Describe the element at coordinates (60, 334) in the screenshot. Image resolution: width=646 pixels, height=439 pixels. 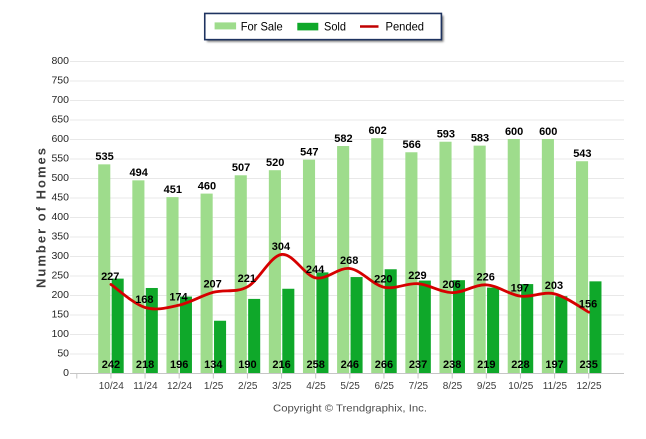
I see `svg-text: 100` at that location.